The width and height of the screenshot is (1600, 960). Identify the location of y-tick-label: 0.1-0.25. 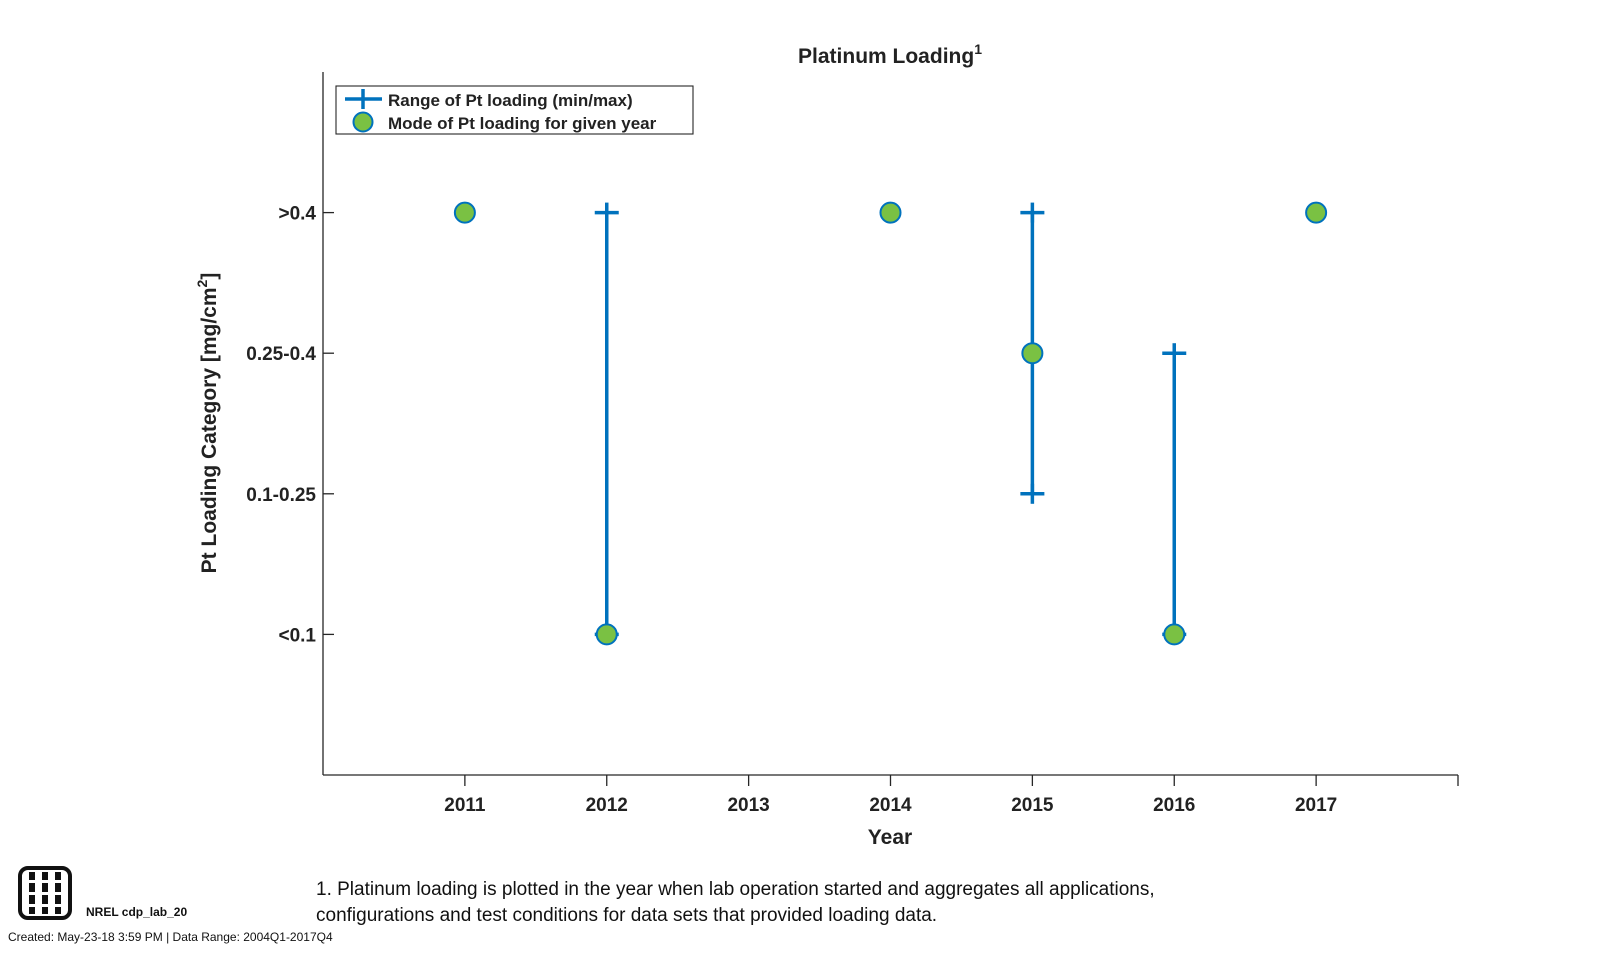
(281, 495).